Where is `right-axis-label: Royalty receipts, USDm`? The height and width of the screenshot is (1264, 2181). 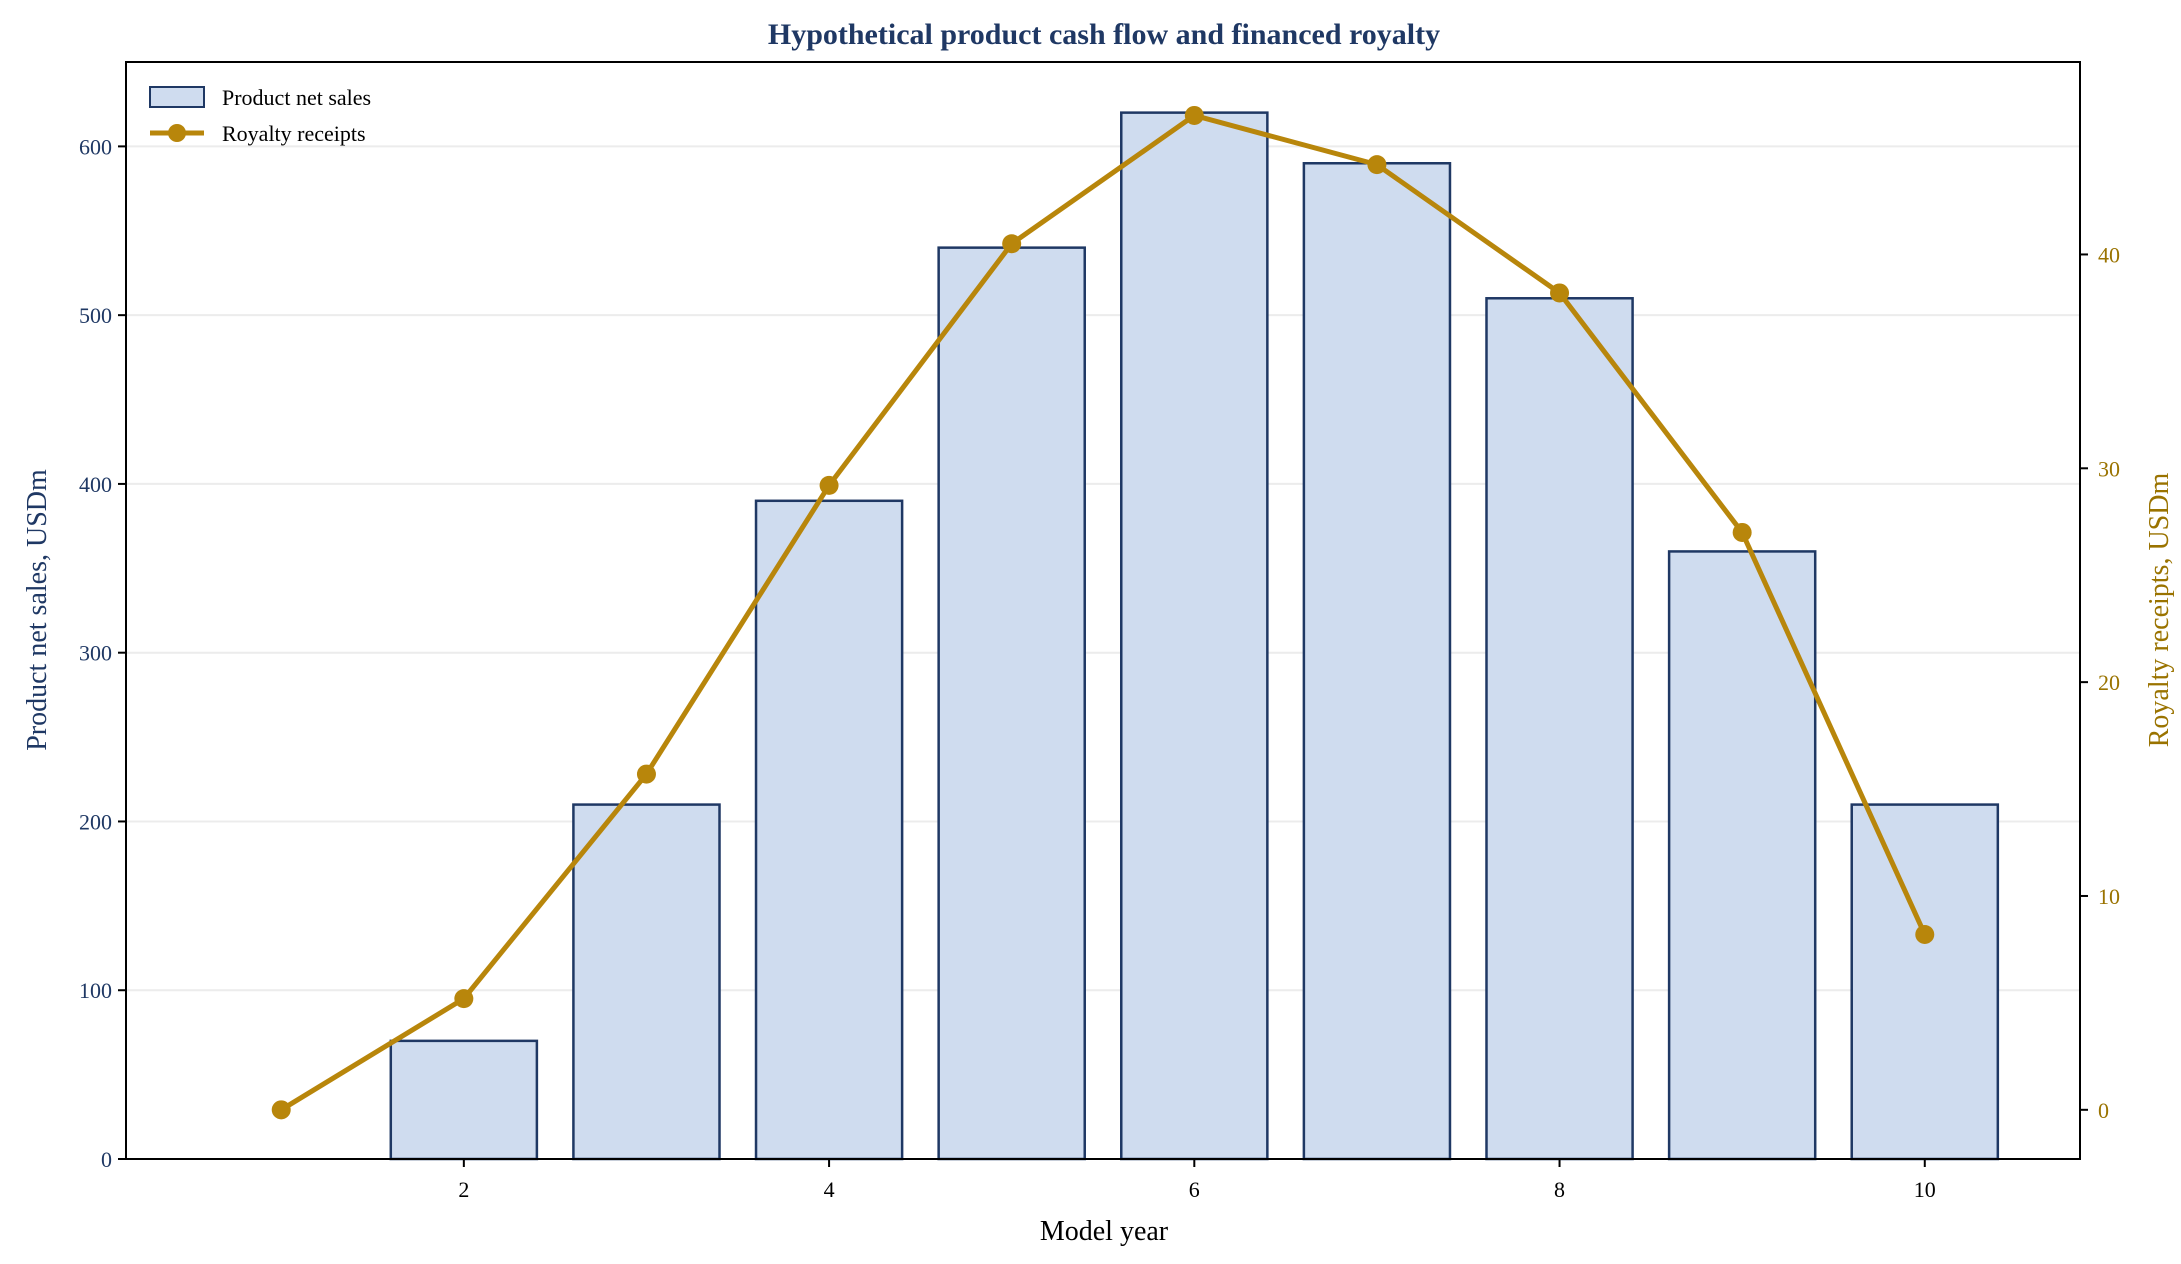
right-axis-label: Royalty receipts, USDm is located at coordinates (2159, 610).